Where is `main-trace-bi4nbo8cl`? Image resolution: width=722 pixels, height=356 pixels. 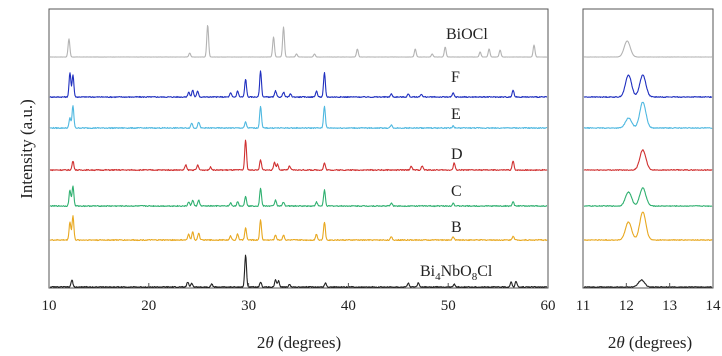
main-trace-bi4nbo8cl is located at coordinates (298, 271).